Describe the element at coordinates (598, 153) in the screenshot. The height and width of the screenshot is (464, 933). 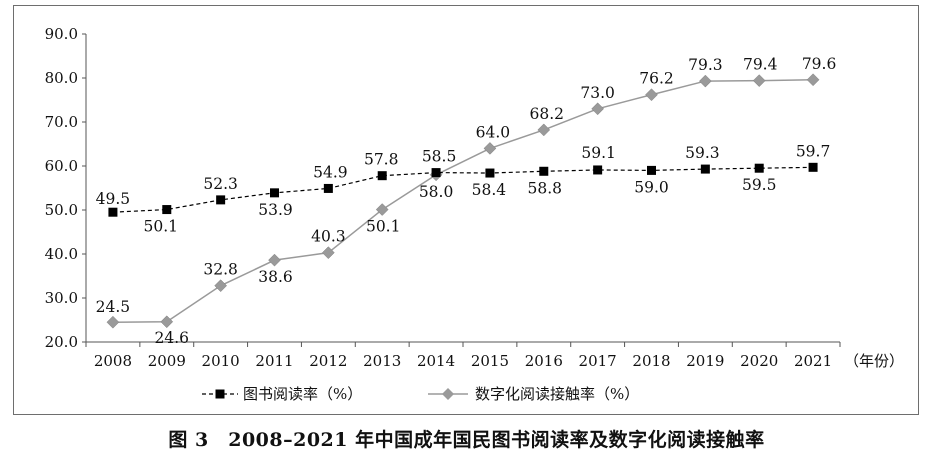
I see `book-reading-data-label: 59.1` at that location.